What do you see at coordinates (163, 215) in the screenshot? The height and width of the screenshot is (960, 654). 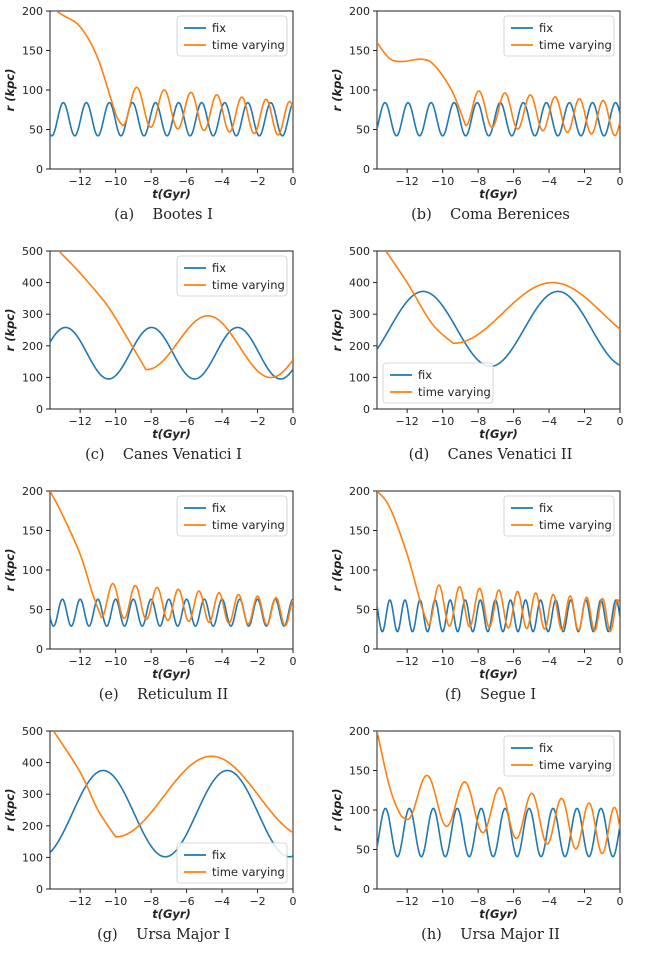 I see `panel-caption: (a) Bootes I` at bounding box center [163, 215].